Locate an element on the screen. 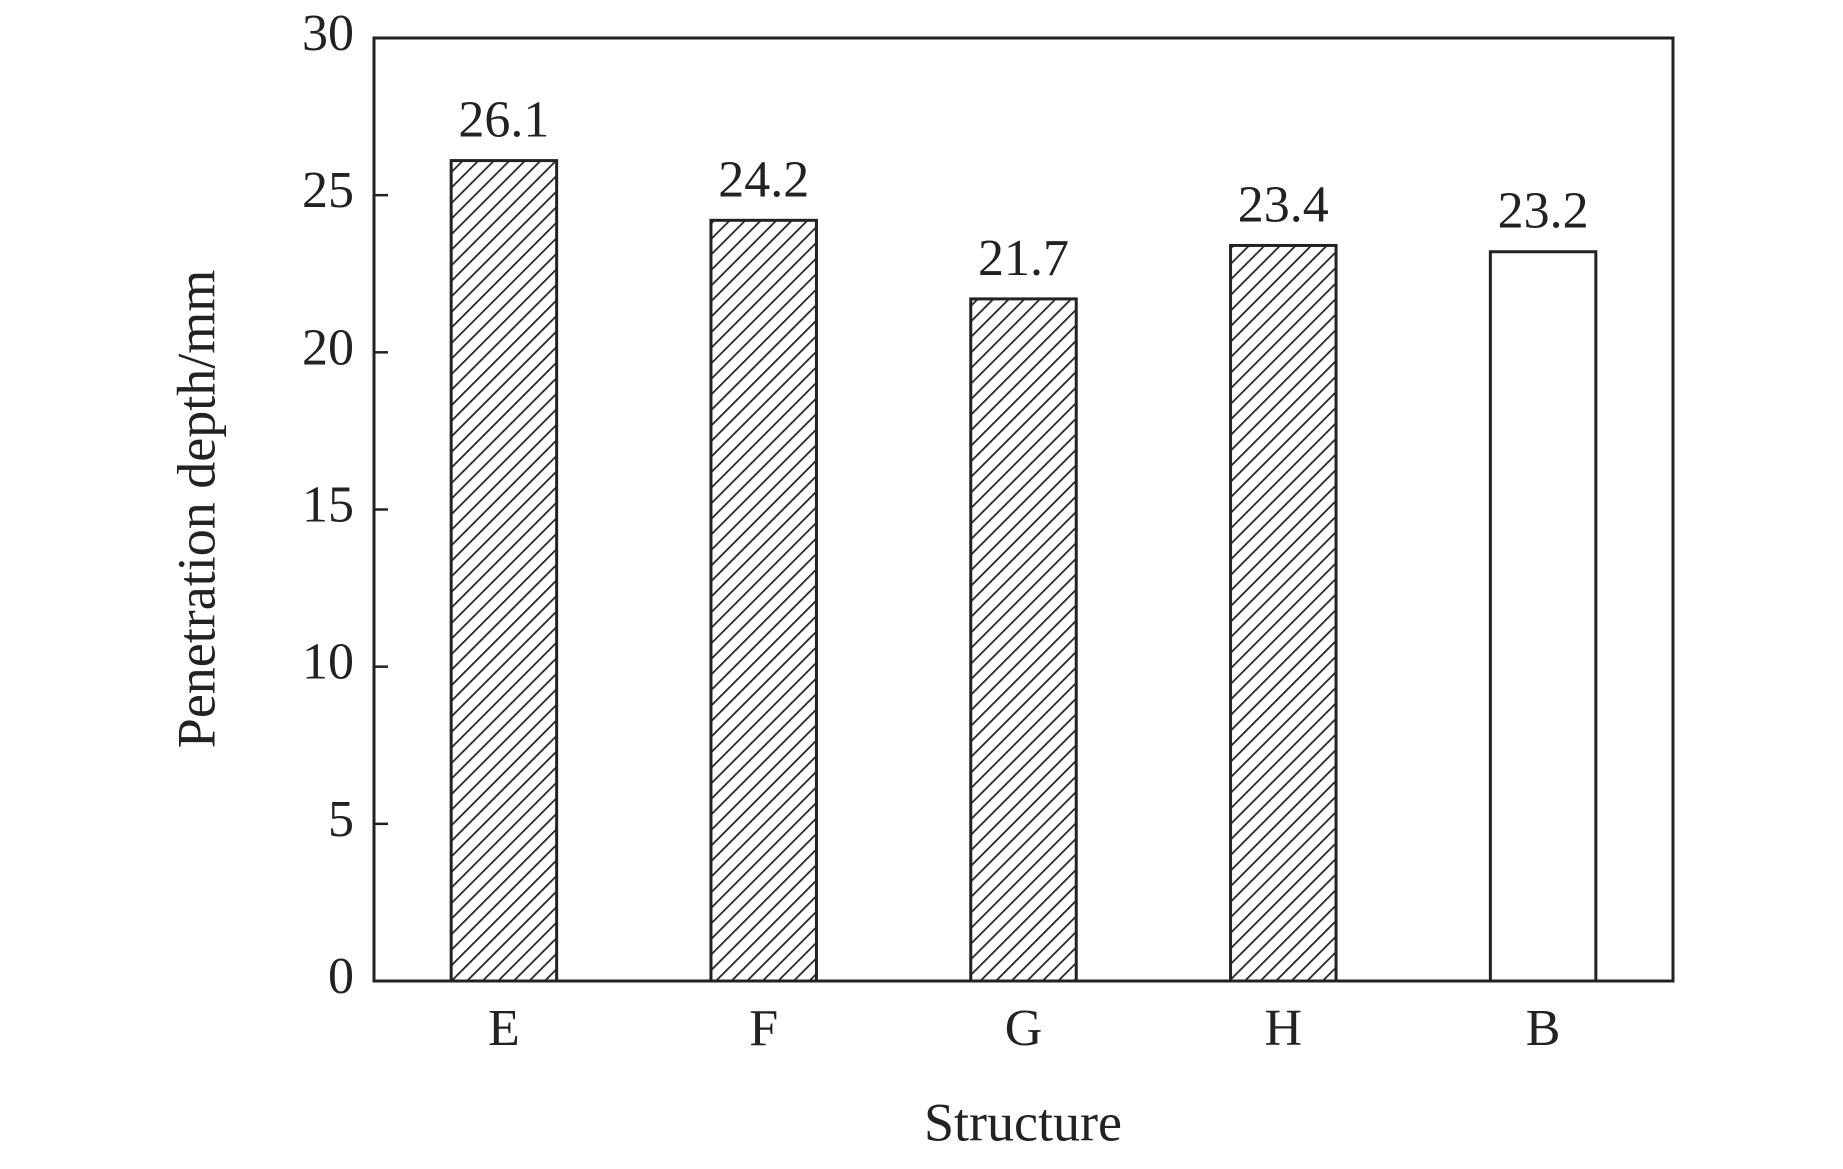 The image size is (1843, 1169). y-tick-label: 30 is located at coordinates (328, 33).